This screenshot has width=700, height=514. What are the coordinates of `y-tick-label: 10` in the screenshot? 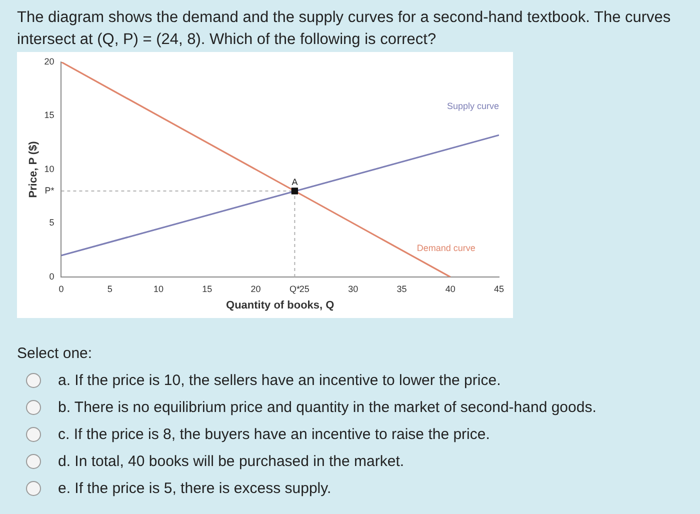 It's located at (49, 169).